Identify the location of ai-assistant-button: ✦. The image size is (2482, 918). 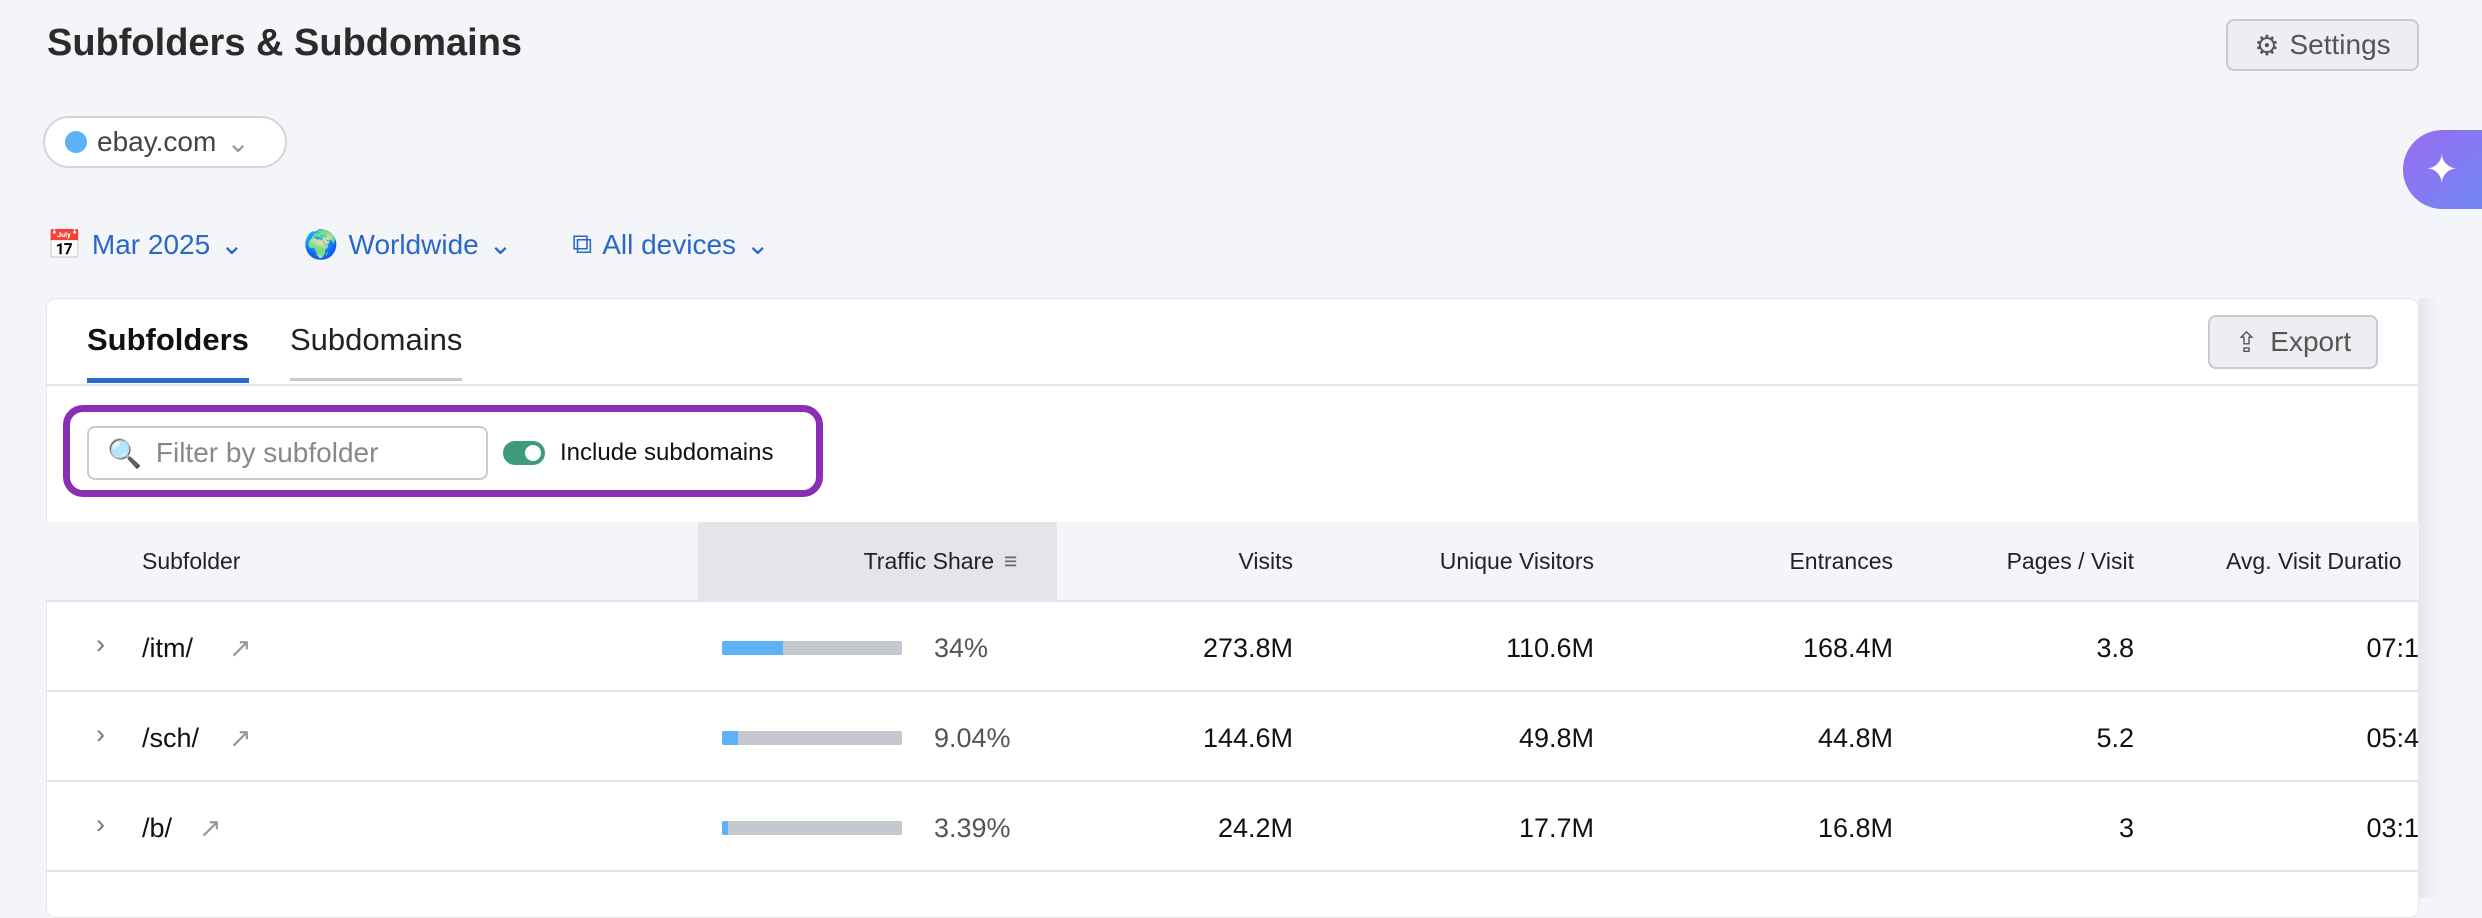
(2442, 169).